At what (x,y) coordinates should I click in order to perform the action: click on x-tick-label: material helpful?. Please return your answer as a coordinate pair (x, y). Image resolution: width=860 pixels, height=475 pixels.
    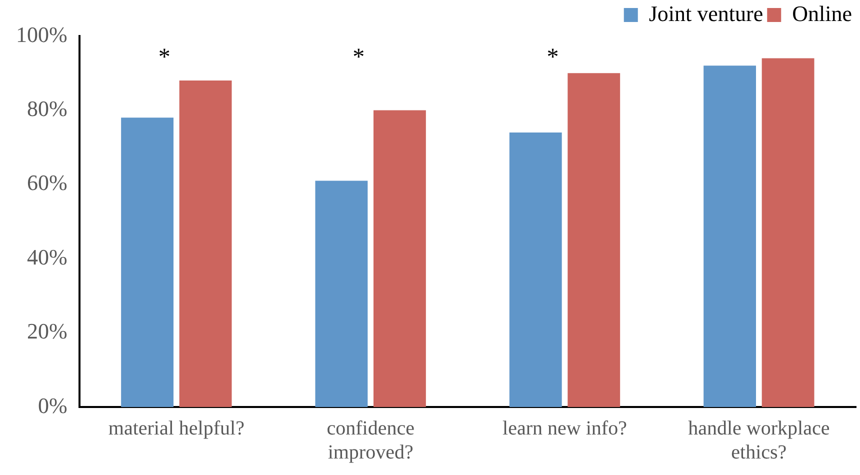
    Looking at the image, I should click on (176, 428).